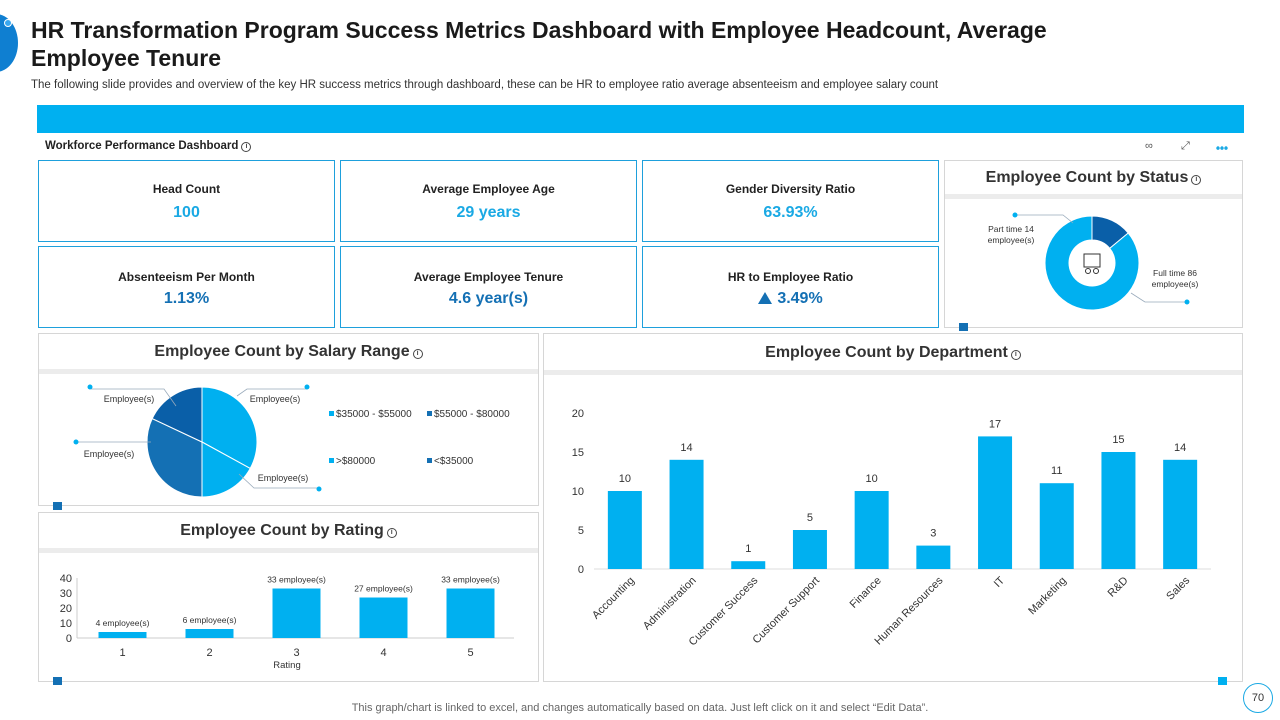  What do you see at coordinates (209, 653) in the screenshot?
I see `x-tick-label: 2` at bounding box center [209, 653].